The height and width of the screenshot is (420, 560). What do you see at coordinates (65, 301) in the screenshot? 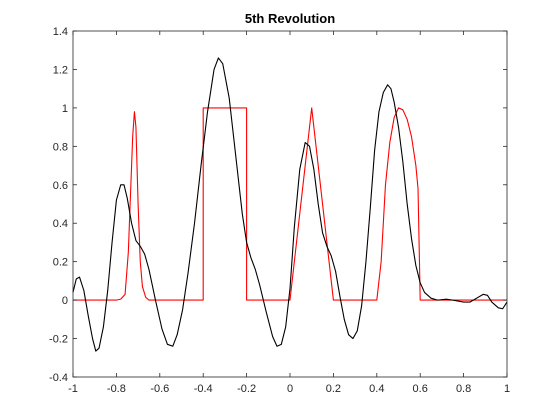
I see `y-tick-label: 0` at bounding box center [65, 301].